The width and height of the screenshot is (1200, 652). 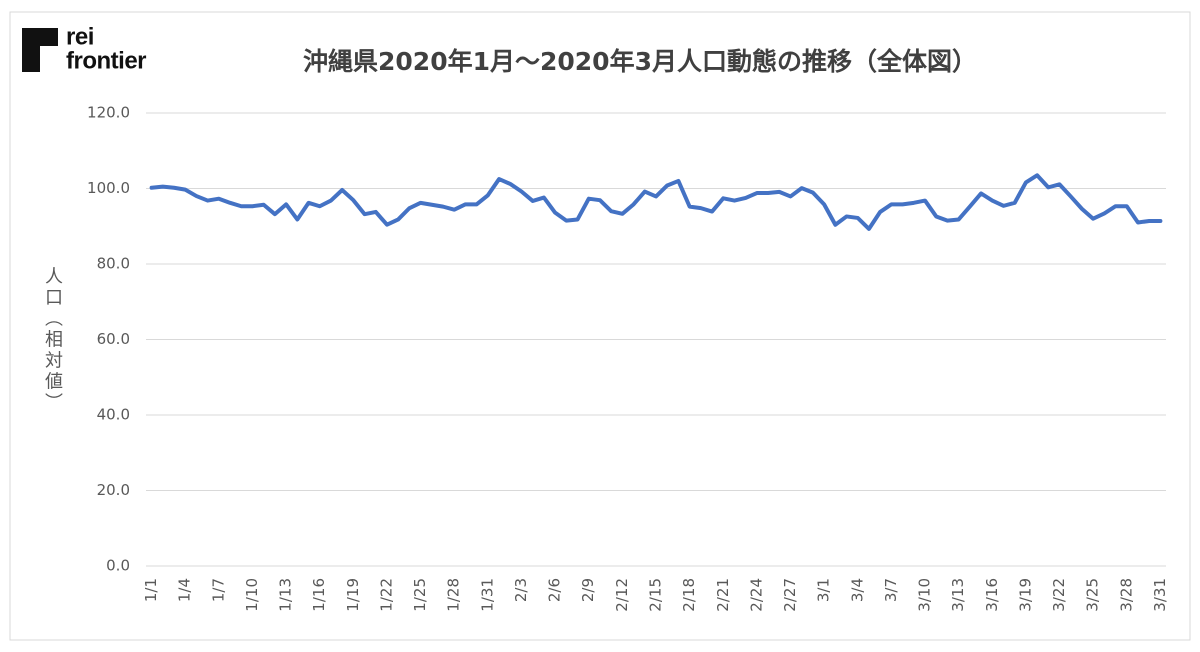 I want to click on x-tick-label: 3/4, so click(x=857, y=590).